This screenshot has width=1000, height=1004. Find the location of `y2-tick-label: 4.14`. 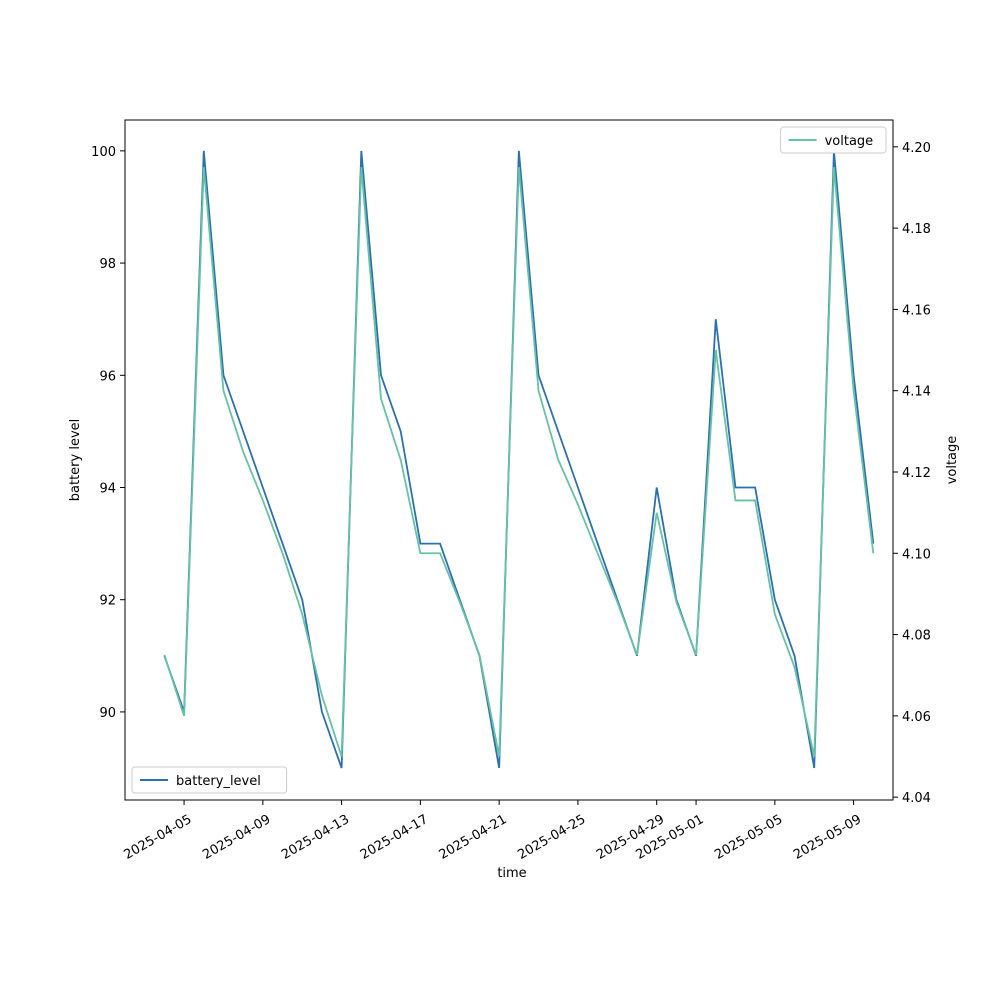

y2-tick-label: 4.14 is located at coordinates (916, 392).